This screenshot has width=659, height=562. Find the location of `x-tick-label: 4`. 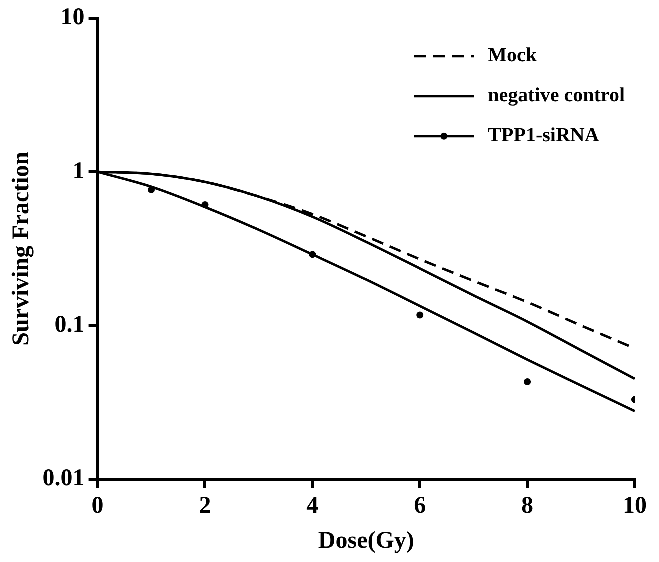

x-tick-label: 4 is located at coordinates (312, 506).